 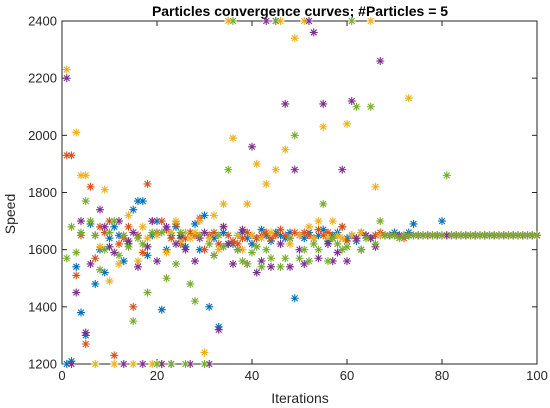 I want to click on x-axis-label: Iterations, so click(x=300, y=398).